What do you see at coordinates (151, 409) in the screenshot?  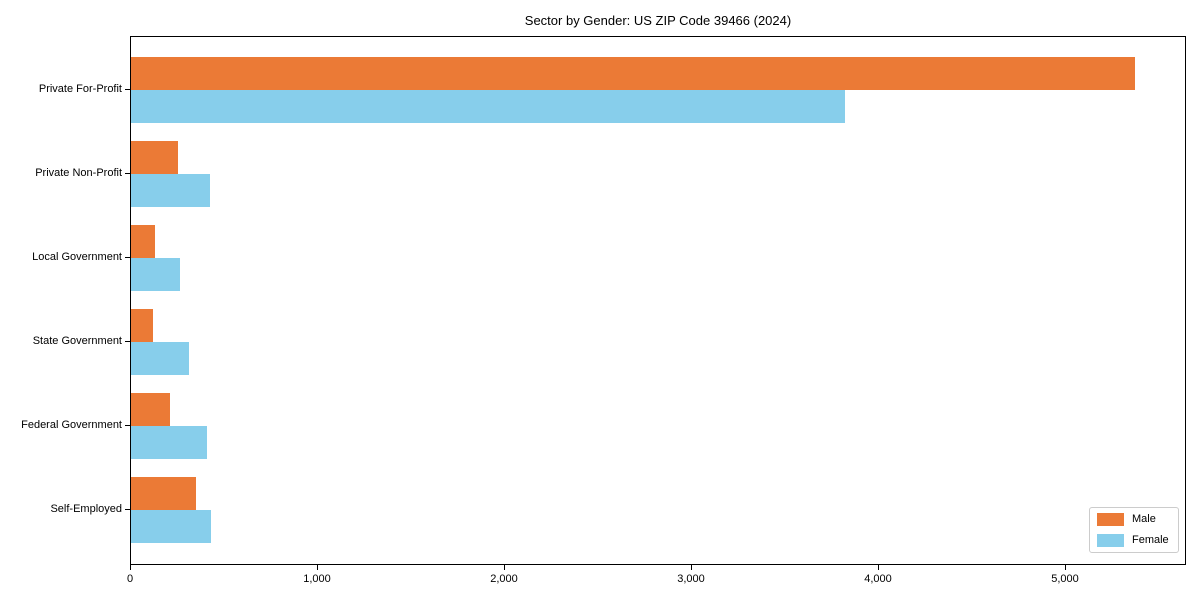 I see `bar-male-federal-government` at bounding box center [151, 409].